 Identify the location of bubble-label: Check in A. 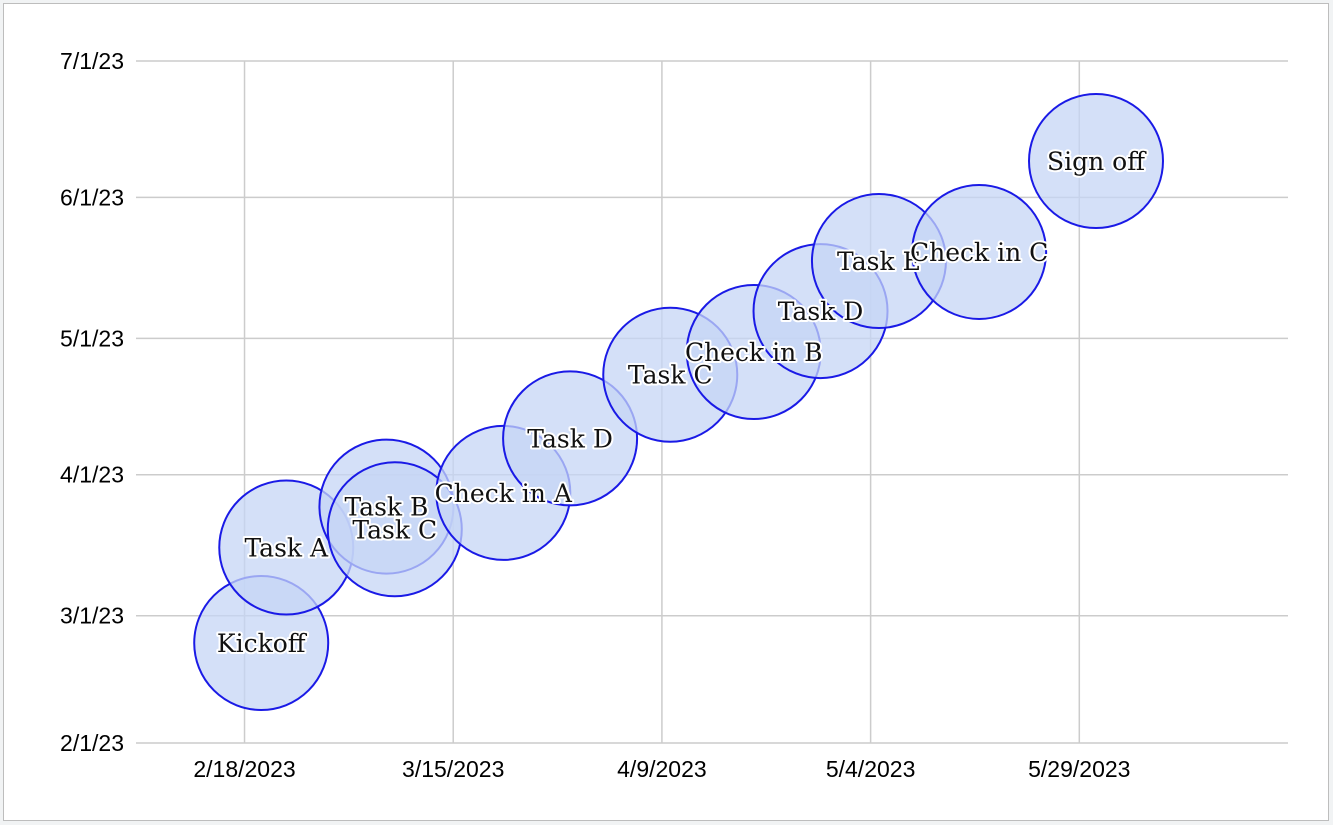
(504, 493).